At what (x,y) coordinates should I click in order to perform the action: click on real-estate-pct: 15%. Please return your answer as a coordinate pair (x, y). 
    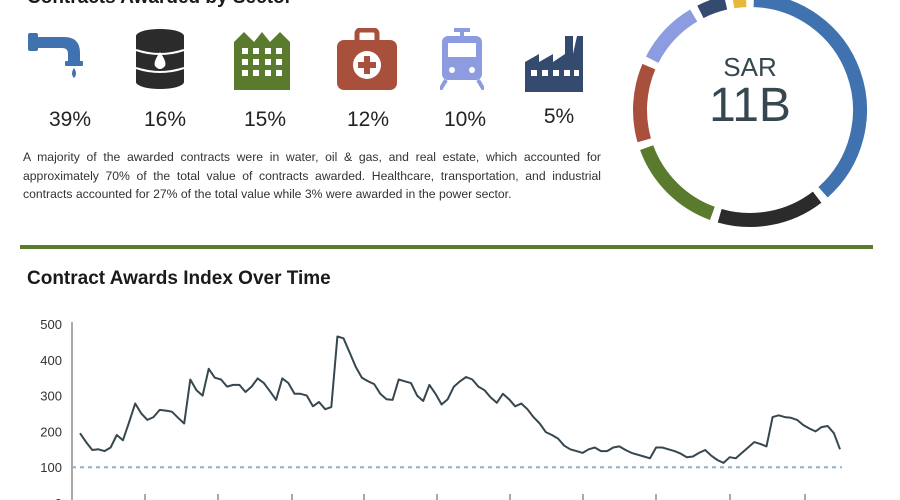
    Looking at the image, I should click on (265, 119).